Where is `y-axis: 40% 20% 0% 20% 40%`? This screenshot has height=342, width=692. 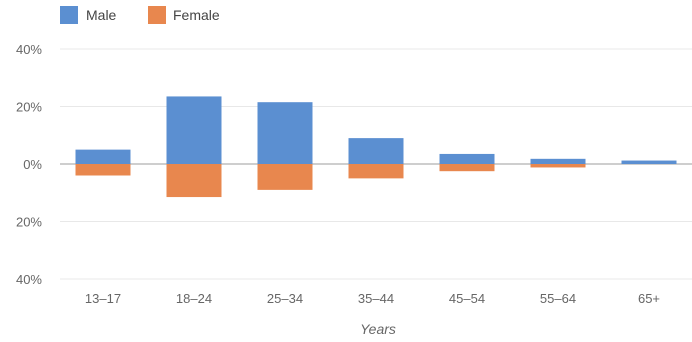
y-axis: 40% 20% 0% 20% 40% is located at coordinates (29, 164).